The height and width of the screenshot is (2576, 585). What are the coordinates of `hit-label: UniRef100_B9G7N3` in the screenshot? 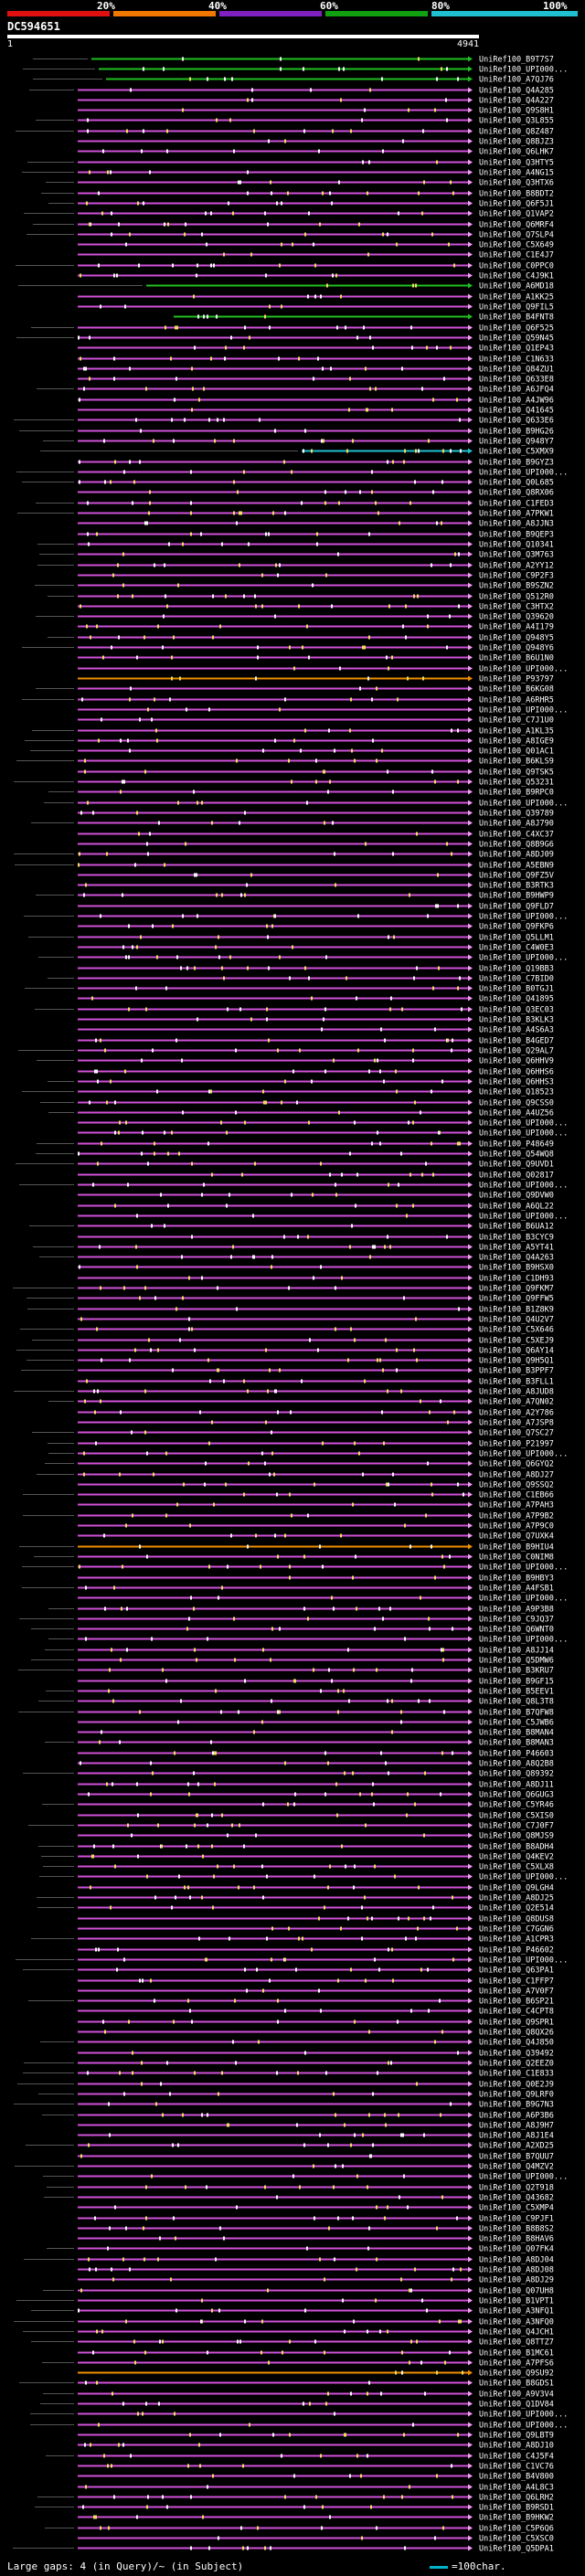 It's located at (516, 2105).